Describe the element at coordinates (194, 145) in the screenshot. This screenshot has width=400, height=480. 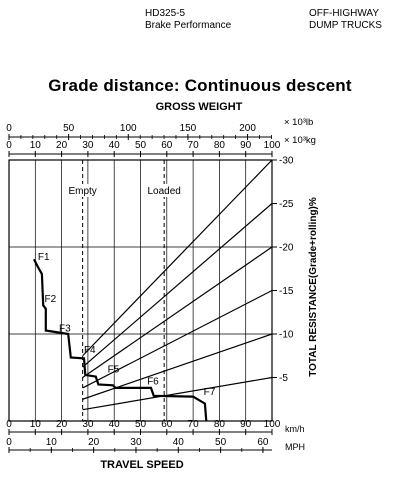
I see `kg-tick-label-70: 70` at that location.